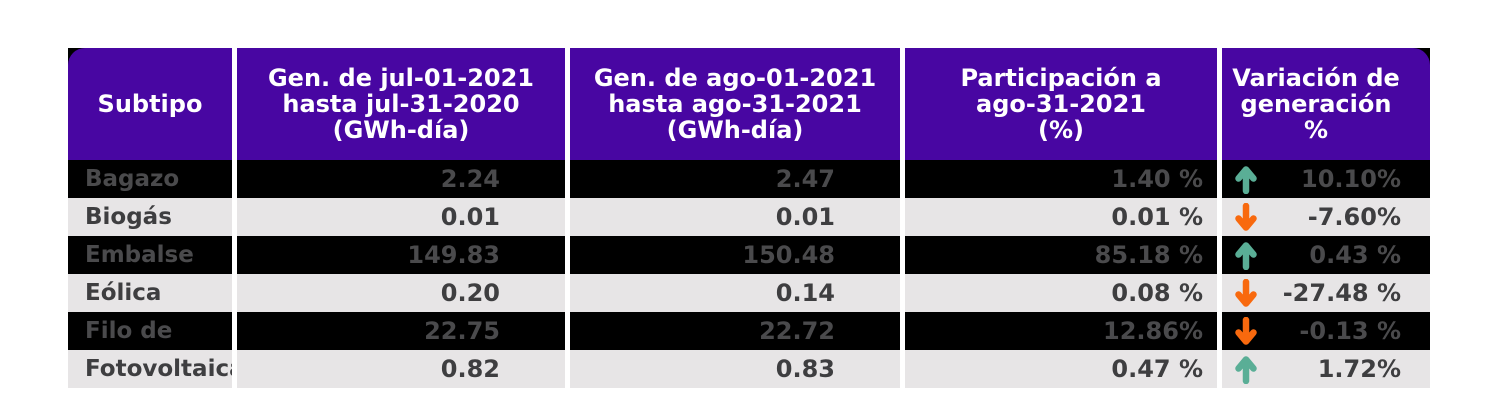 The height and width of the screenshot is (417, 1493). Describe the element at coordinates (1359, 369) in the screenshot. I see `variacion-value: 1.72%` at that location.